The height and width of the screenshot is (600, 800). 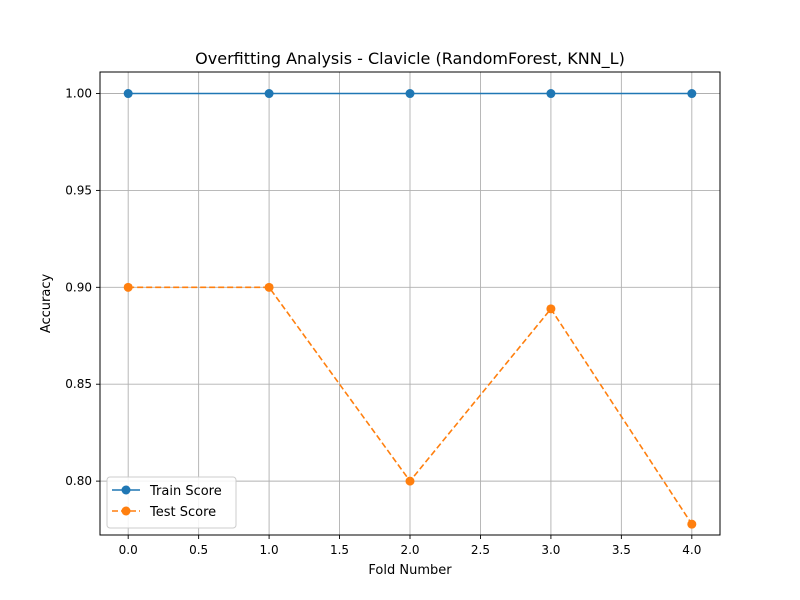 I want to click on x-tick-label: 1.0, so click(x=269, y=550).